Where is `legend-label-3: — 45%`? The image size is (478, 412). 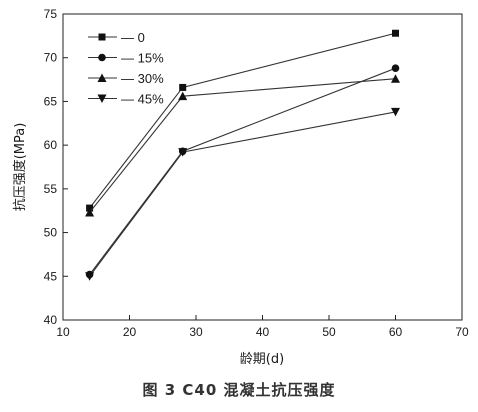
legend-label-3: — 45% is located at coordinates (142, 99).